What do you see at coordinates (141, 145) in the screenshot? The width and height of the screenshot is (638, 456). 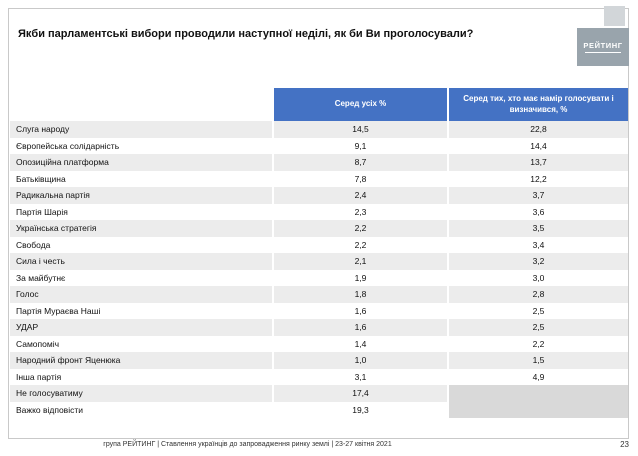 I see `party-name: Європейська солідарність` at bounding box center [141, 145].